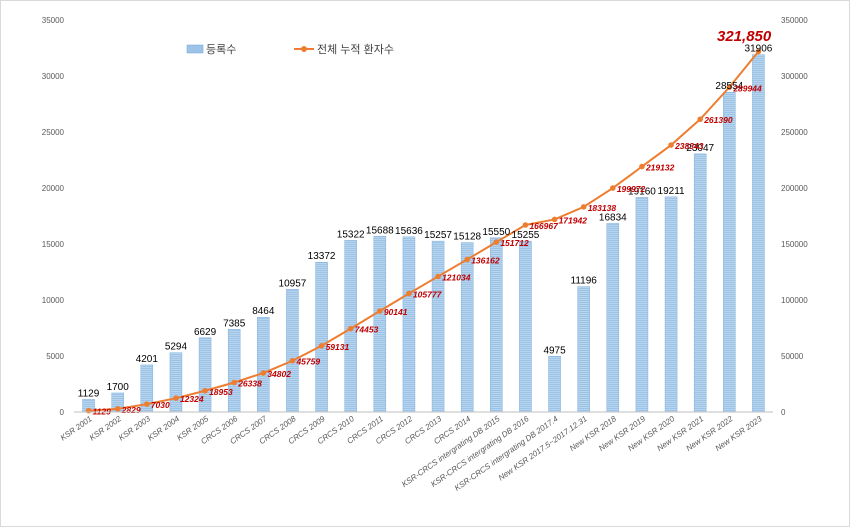 The width and height of the screenshot is (850, 528). I want to click on bar-value-label: 15550, so click(496, 232).